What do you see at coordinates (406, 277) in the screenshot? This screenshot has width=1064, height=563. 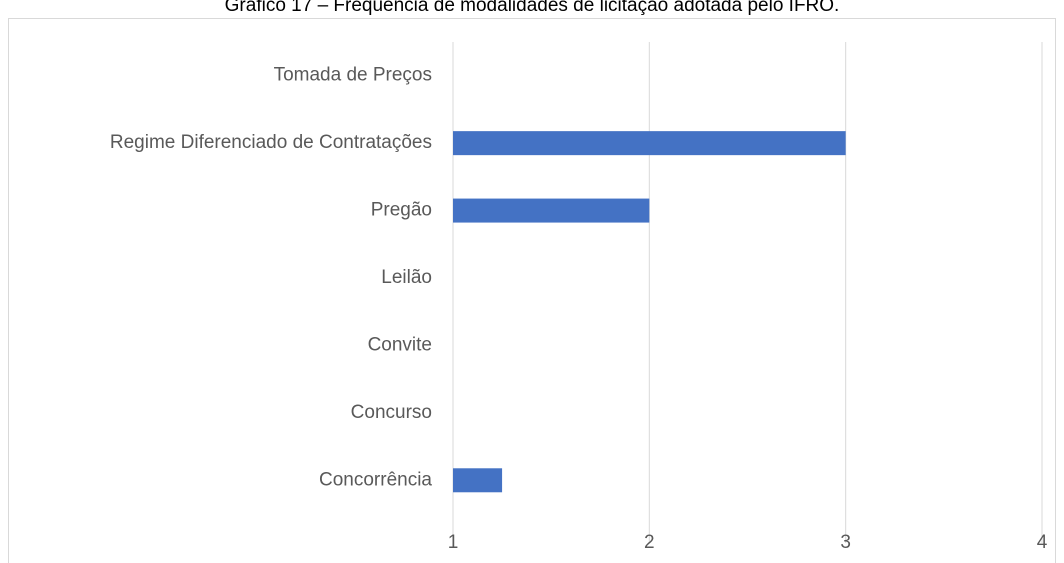 I see `y-tick-label: Leilão` at bounding box center [406, 277].